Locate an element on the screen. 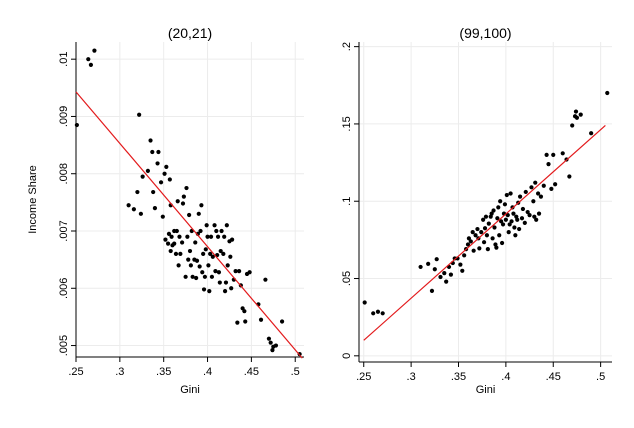 The width and height of the screenshot is (634, 428). y-tick-label: .1 is located at coordinates (347, 201).